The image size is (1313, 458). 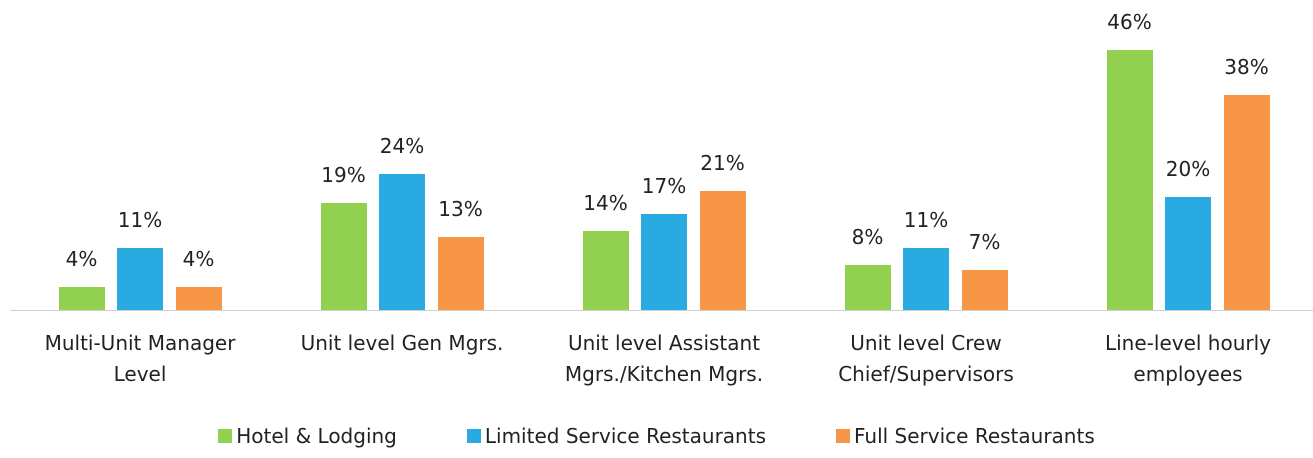 I want to click on data-label: 38%, so click(x=1246, y=67).